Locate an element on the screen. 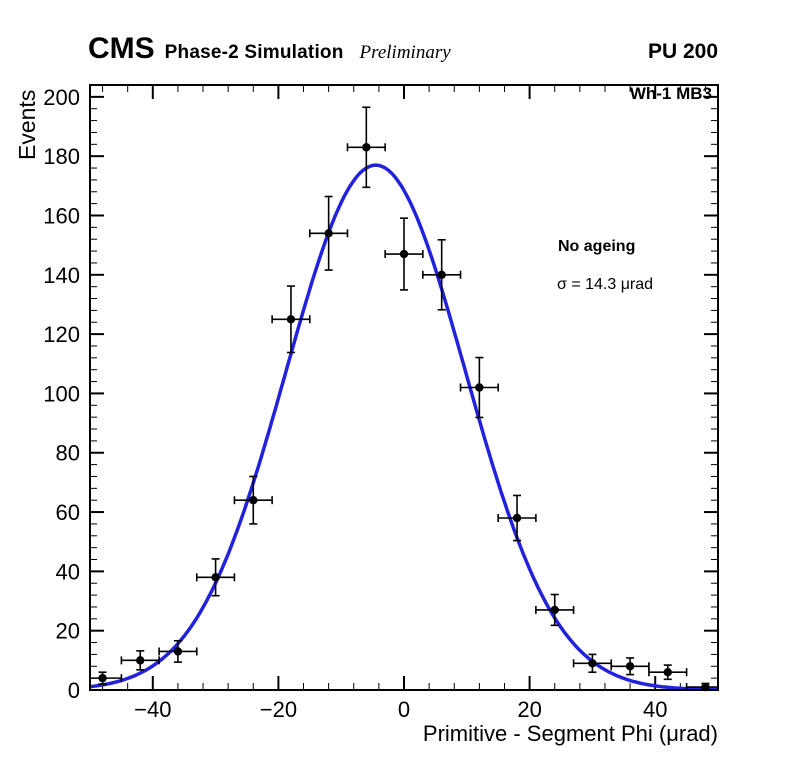  y-axis-tick-label: 180 is located at coordinates (61, 156).